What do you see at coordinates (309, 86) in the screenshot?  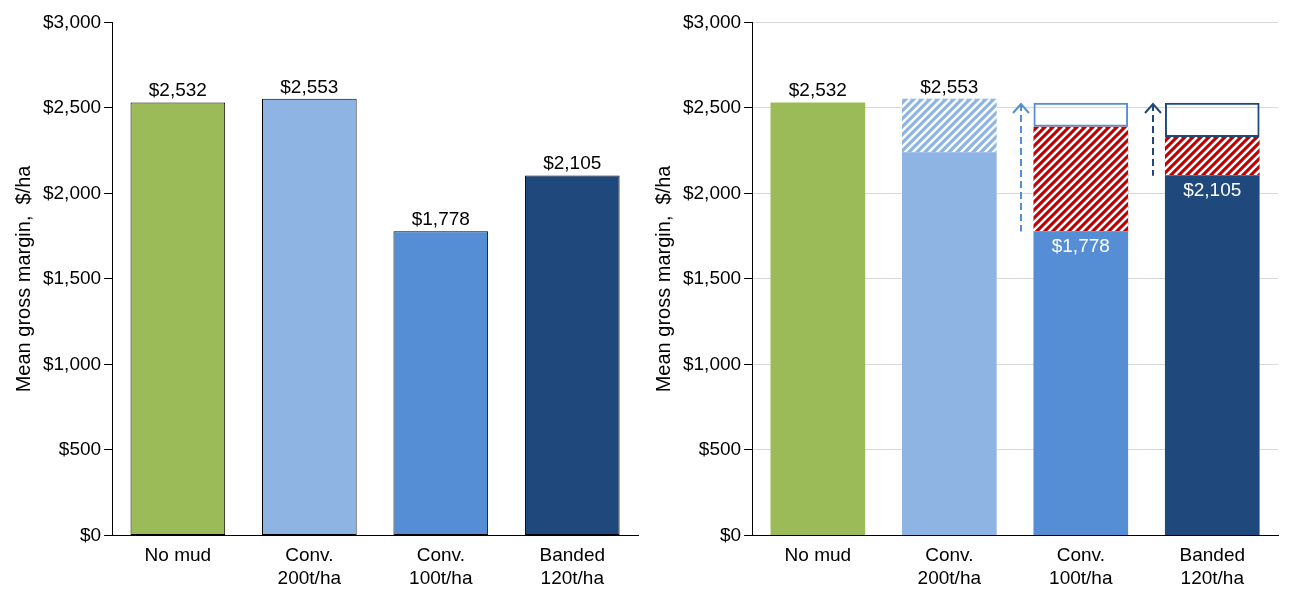 I see `data-label: $2,553` at bounding box center [309, 86].